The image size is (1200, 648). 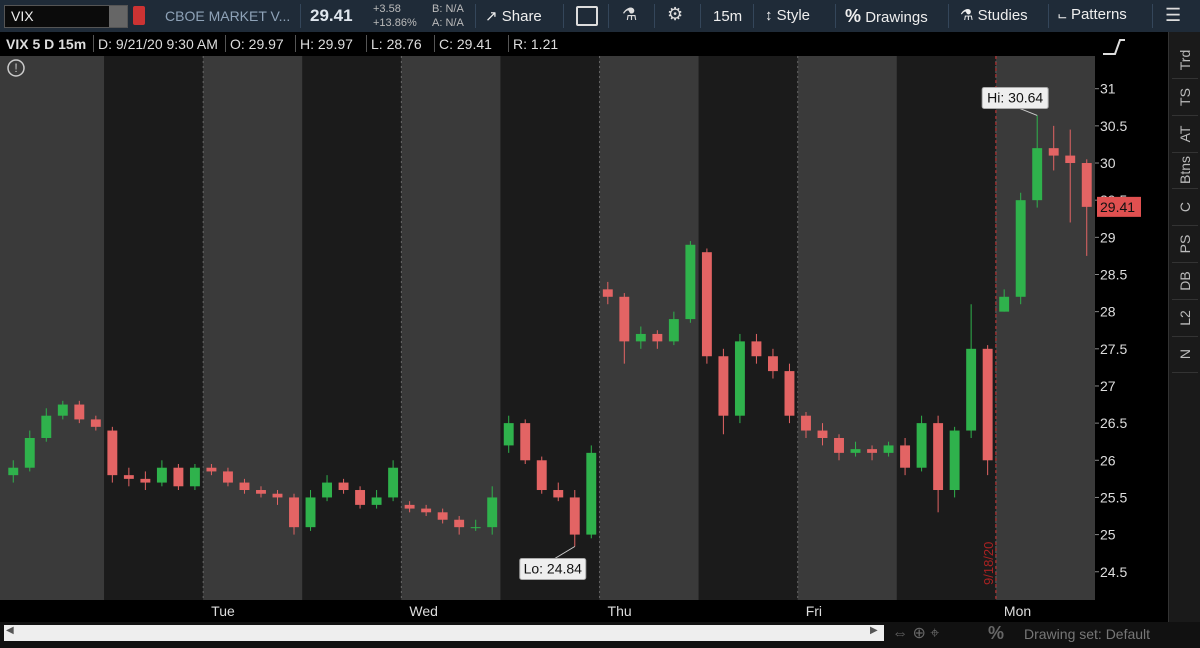 I want to click on y-tick-label: 27, so click(x=1108, y=386).